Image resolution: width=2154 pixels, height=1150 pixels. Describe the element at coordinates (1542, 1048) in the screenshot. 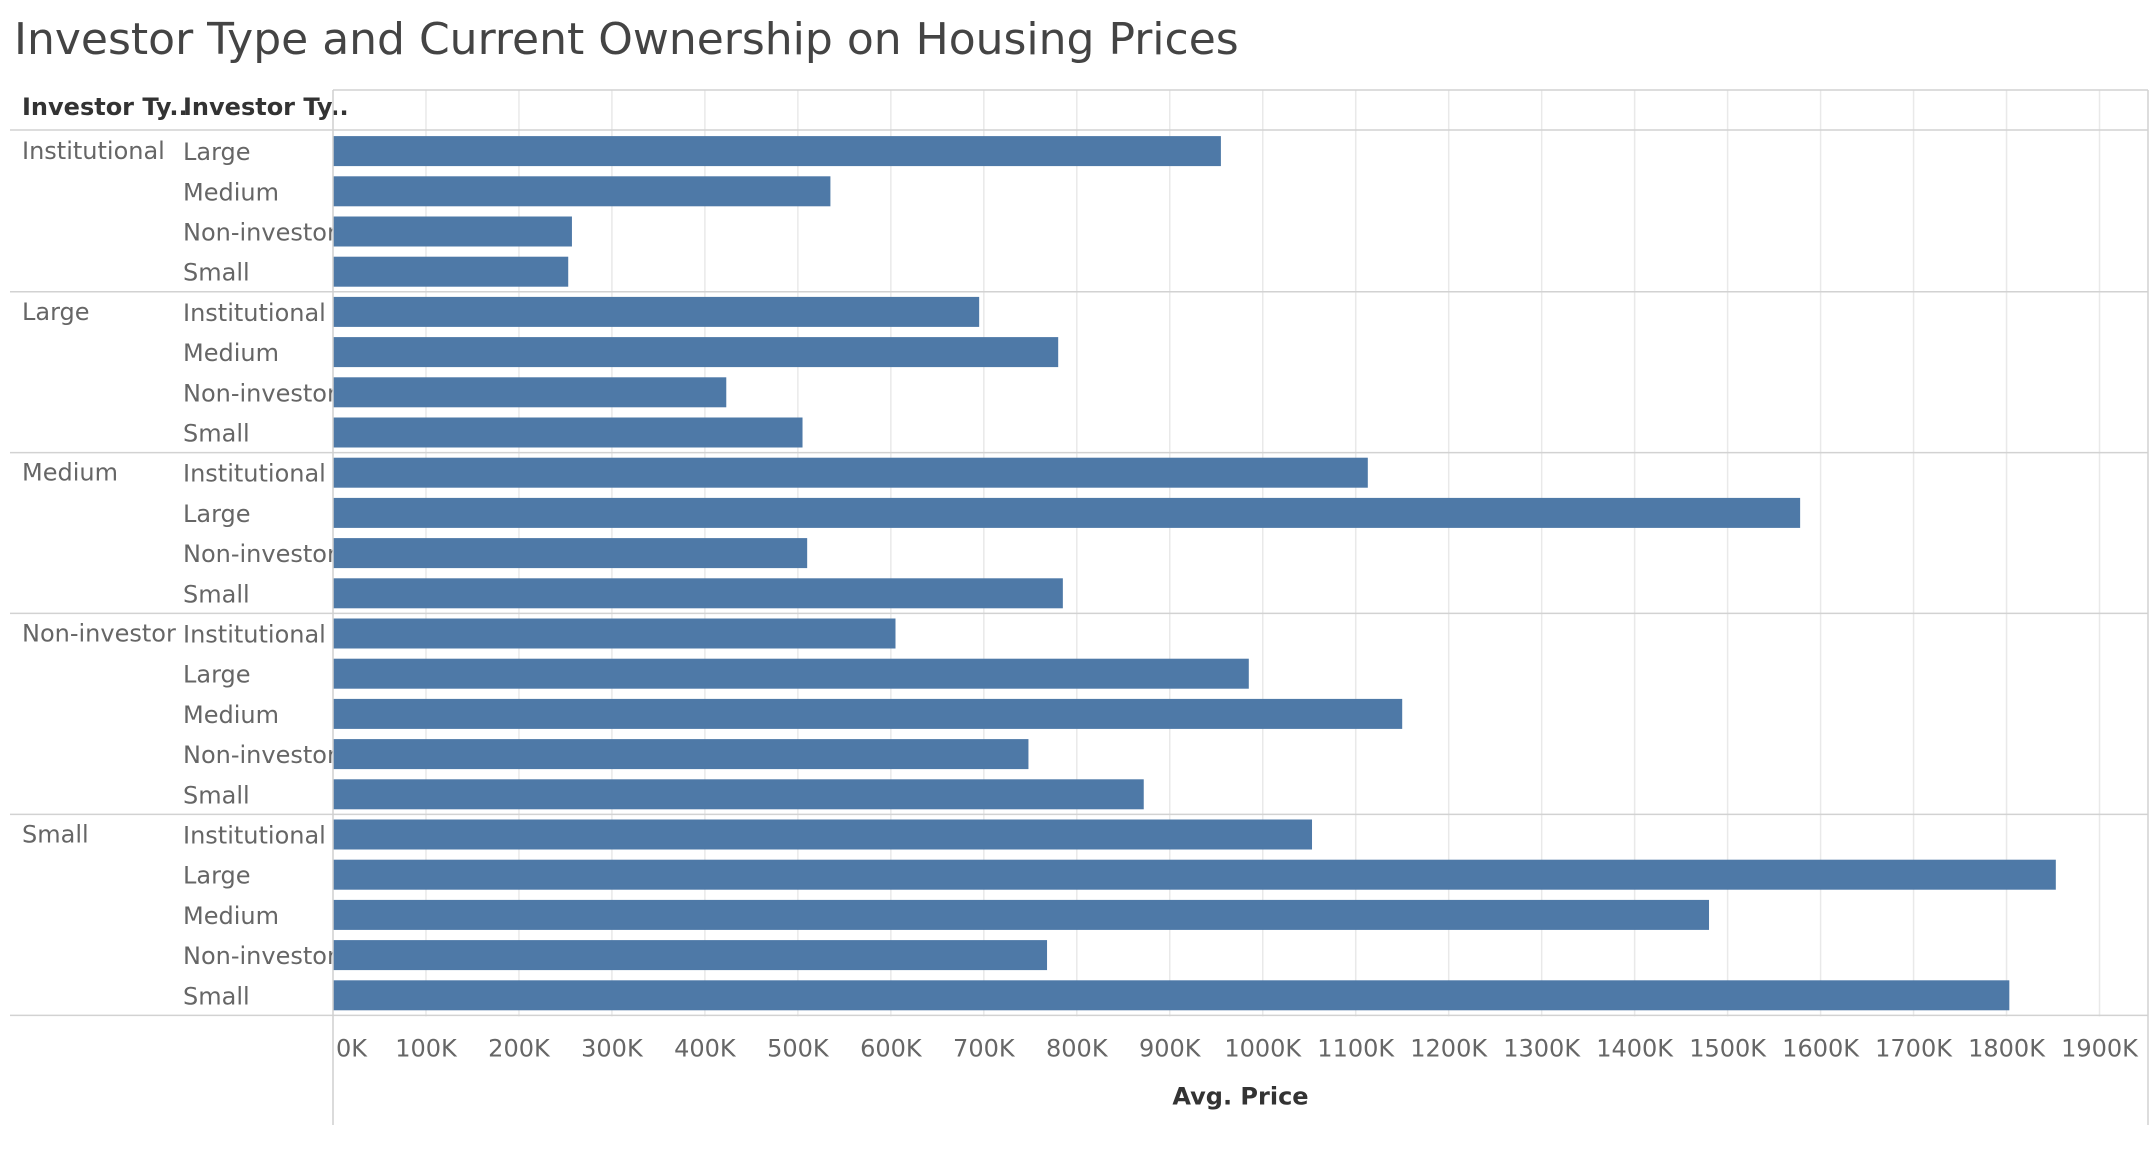

I see `x-tick-label: 1300K` at that location.